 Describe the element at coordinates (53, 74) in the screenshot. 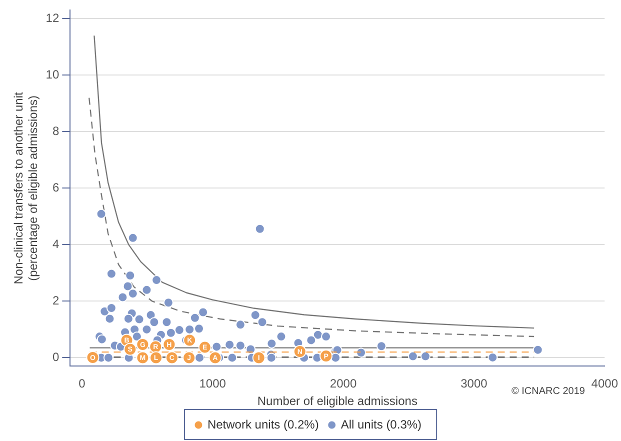

I see `y-tick-label: 10` at that location.